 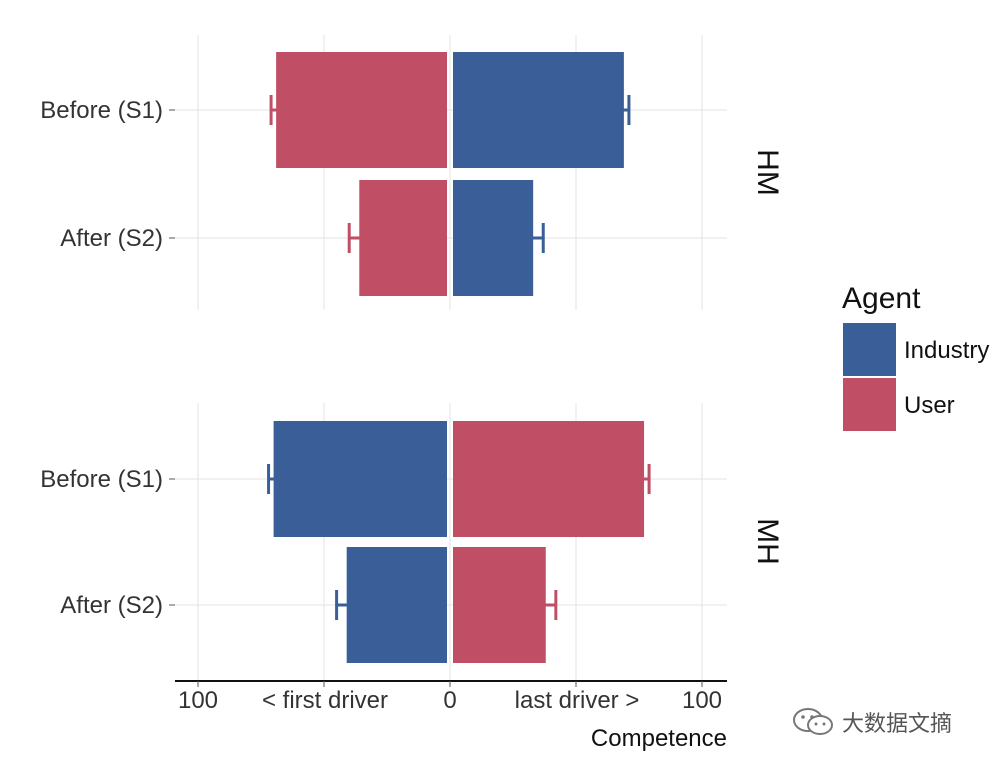 What do you see at coordinates (897, 724) in the screenshot?
I see `watermark-text: 大数据文摘` at bounding box center [897, 724].